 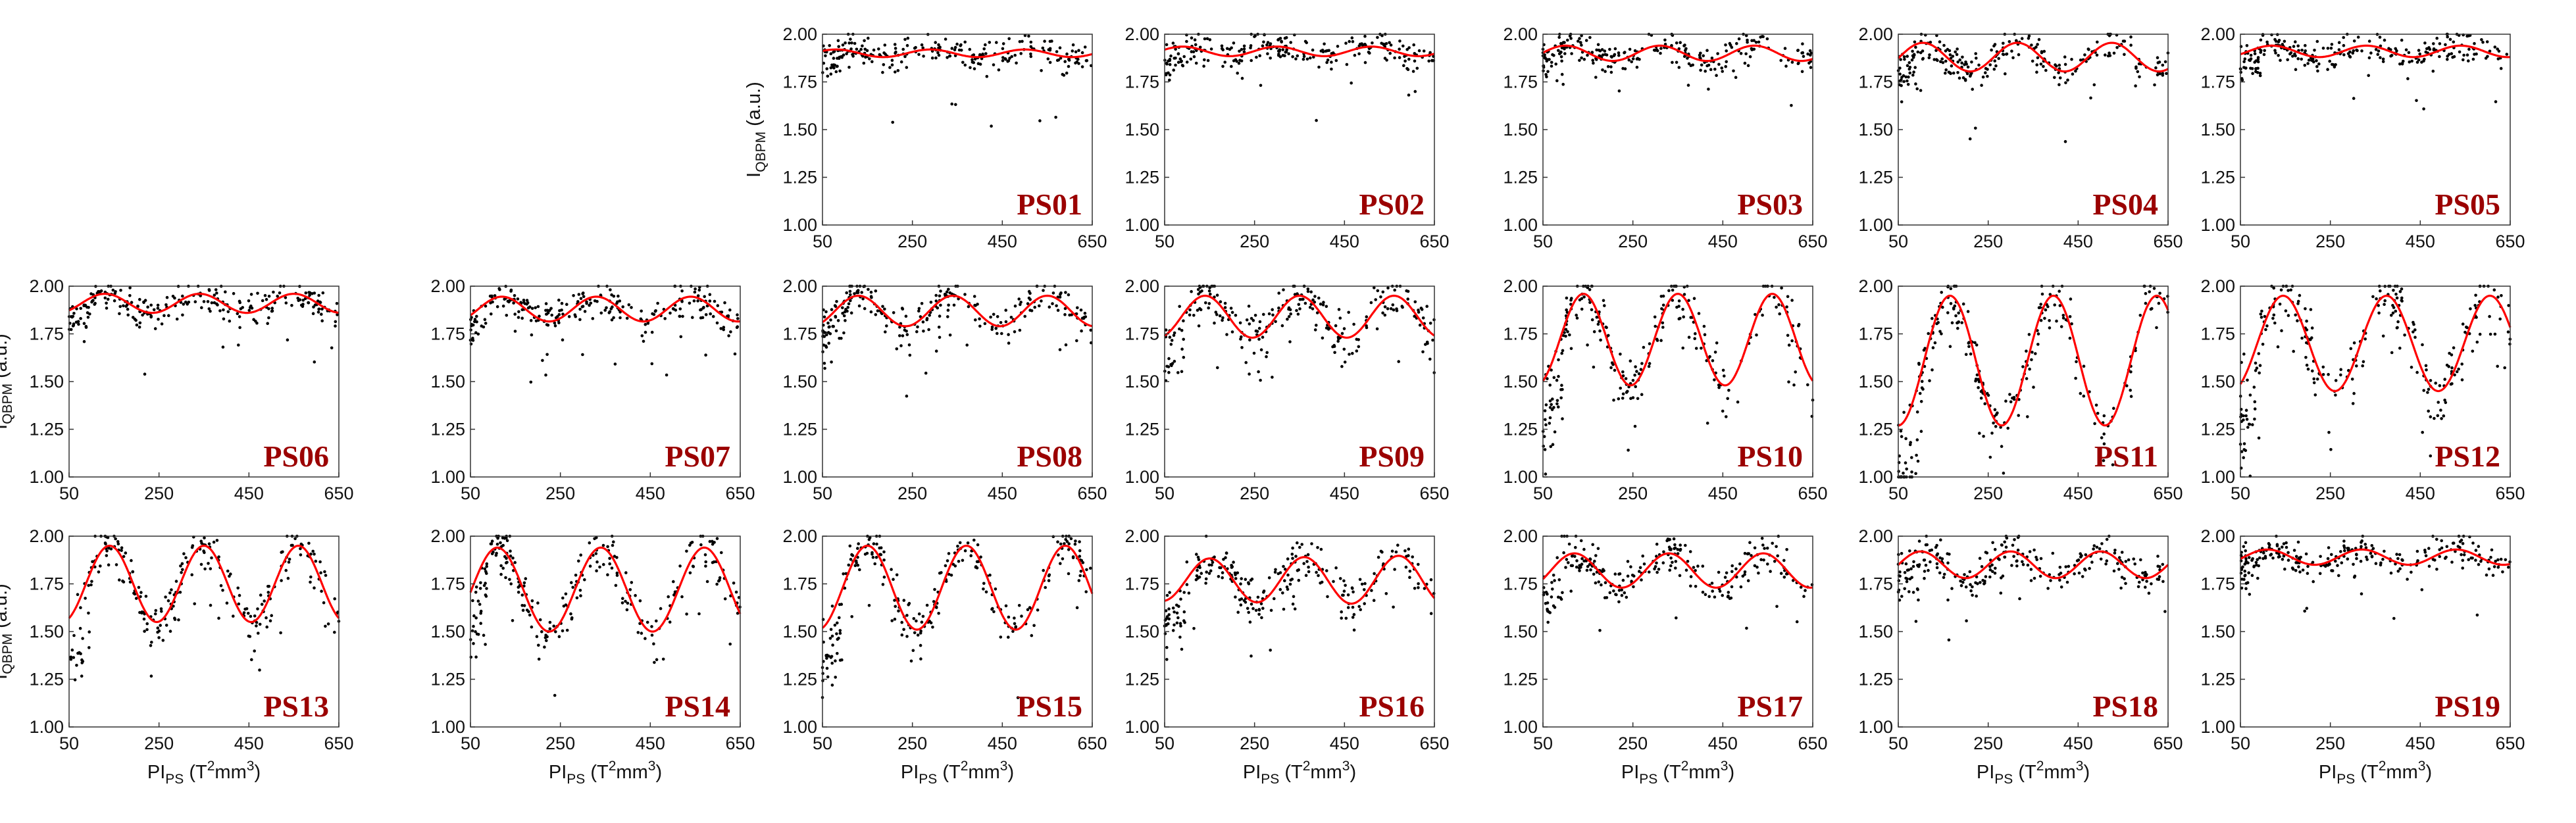 What do you see at coordinates (740, 493) in the screenshot?
I see `x-tick-label: 650` at bounding box center [740, 493].